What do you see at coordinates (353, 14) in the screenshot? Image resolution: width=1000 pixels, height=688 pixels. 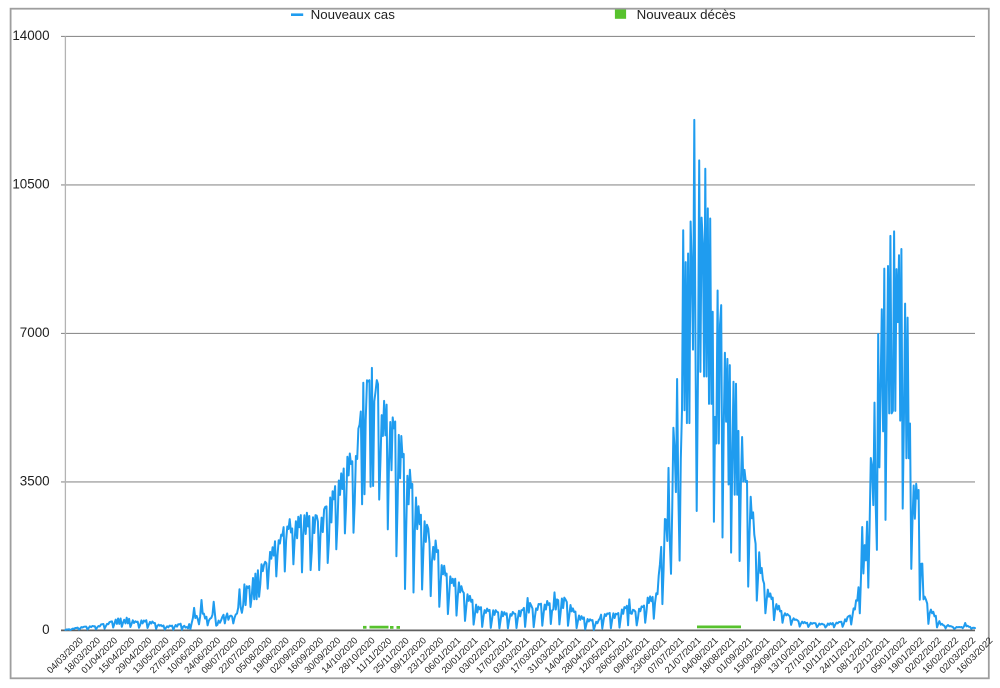 I see `svg-text: Nouveaux cas` at bounding box center [353, 14].